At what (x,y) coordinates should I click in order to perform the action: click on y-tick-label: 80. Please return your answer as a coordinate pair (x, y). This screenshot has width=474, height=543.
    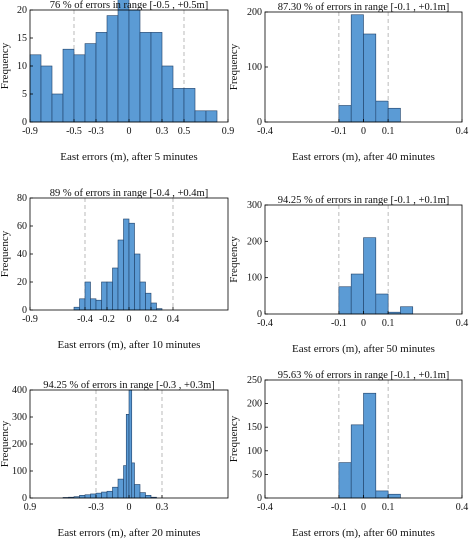
    Looking at the image, I should click on (22, 198).